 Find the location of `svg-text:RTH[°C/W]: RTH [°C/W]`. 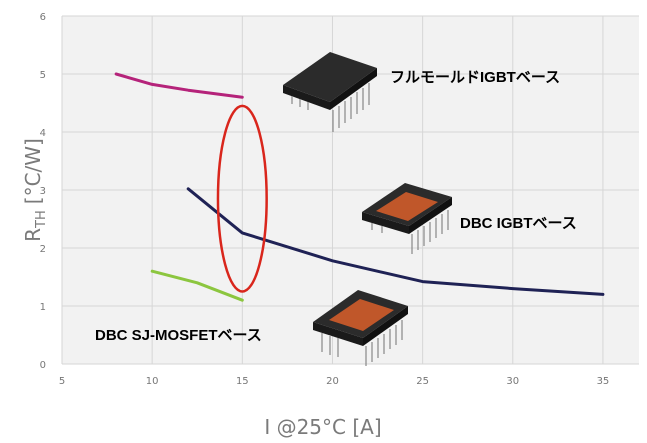

svg-text:RTH[°C/W]: RTH [°C/W] is located at coordinates (35, 190).